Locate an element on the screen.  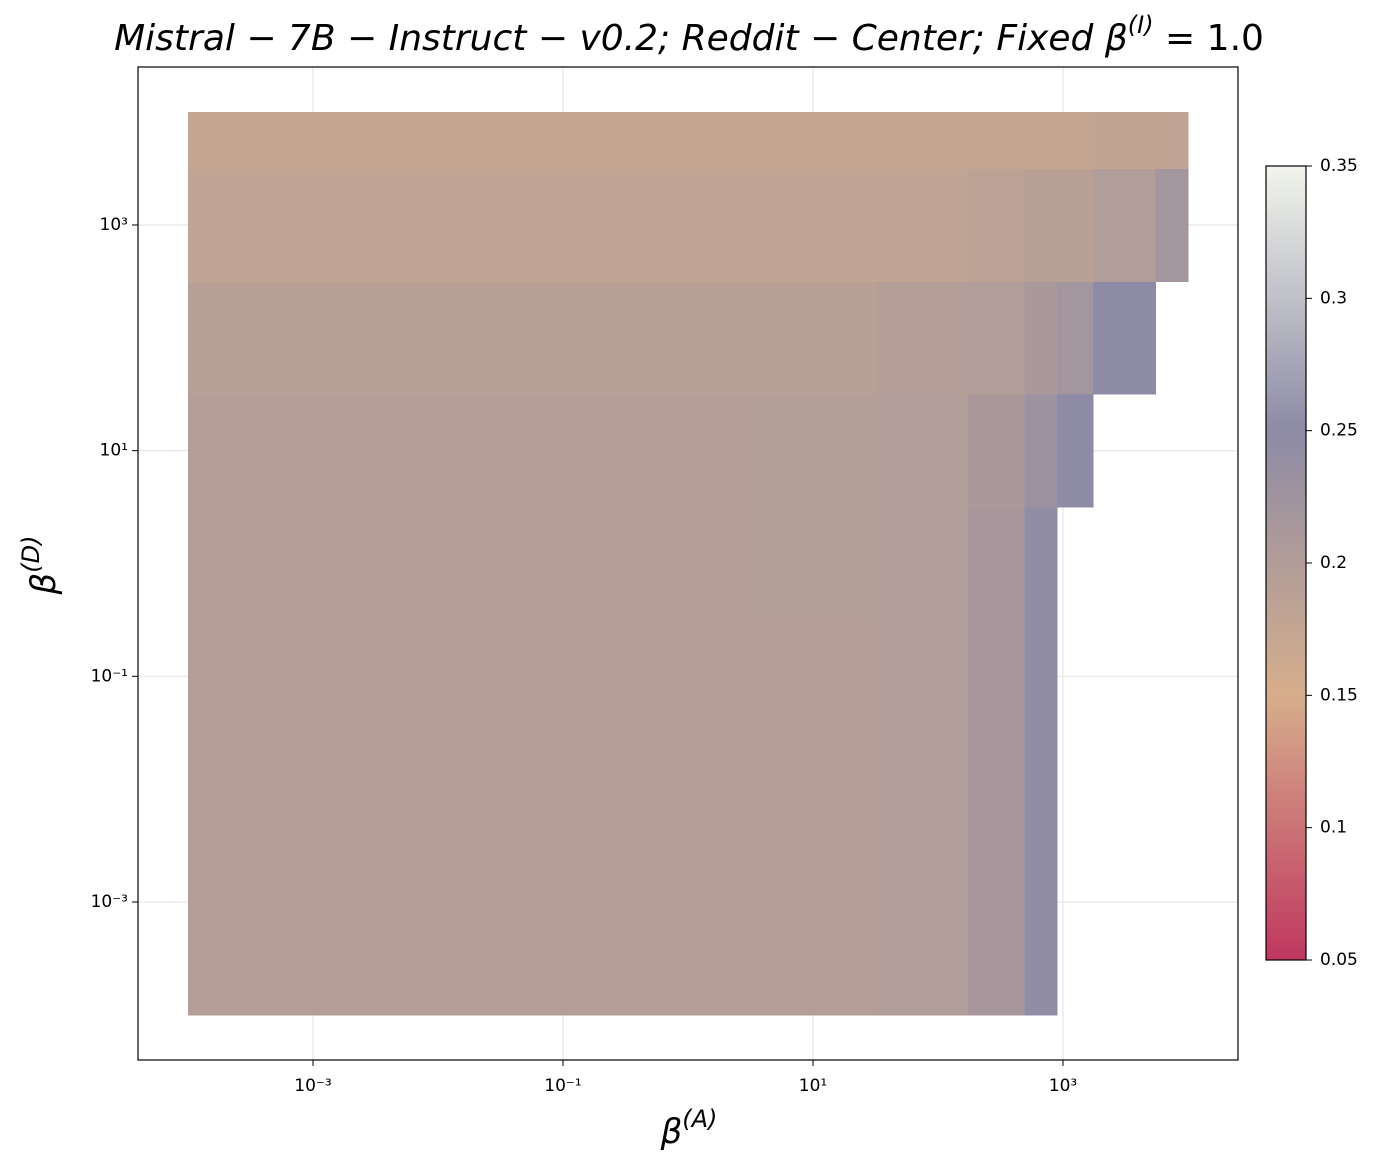
x-tick-label: 10⁻¹ is located at coordinates (562, 1086).